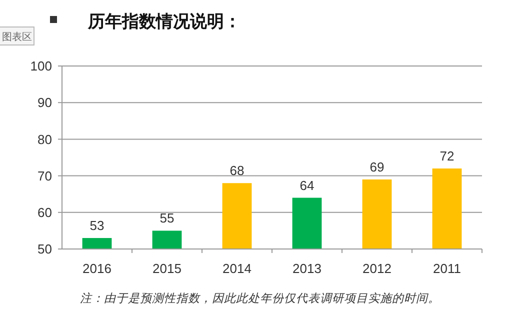 This screenshot has height=327, width=530. Describe the element at coordinates (97, 268) in the screenshot. I see `x-tick-label: 2016` at that location.